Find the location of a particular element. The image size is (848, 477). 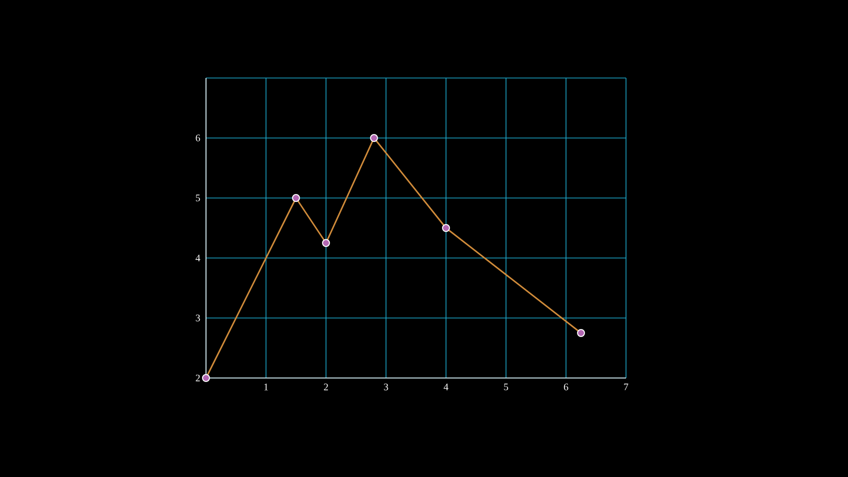

x-tick-label: 6 is located at coordinates (566, 387).